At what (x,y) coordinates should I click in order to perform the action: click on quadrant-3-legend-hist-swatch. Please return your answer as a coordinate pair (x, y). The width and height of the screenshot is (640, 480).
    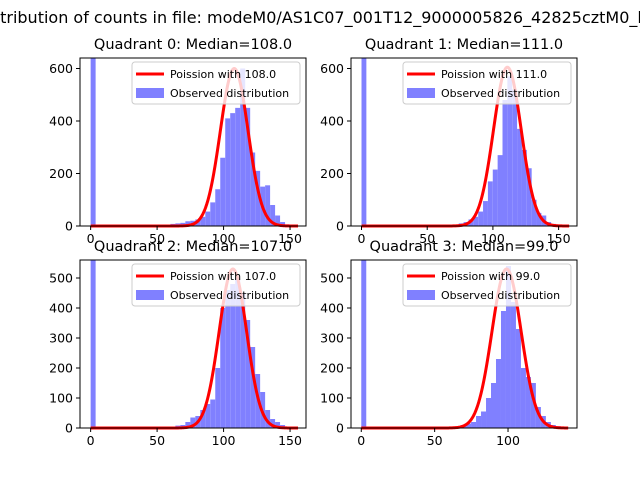
    Looking at the image, I should click on (421, 295).